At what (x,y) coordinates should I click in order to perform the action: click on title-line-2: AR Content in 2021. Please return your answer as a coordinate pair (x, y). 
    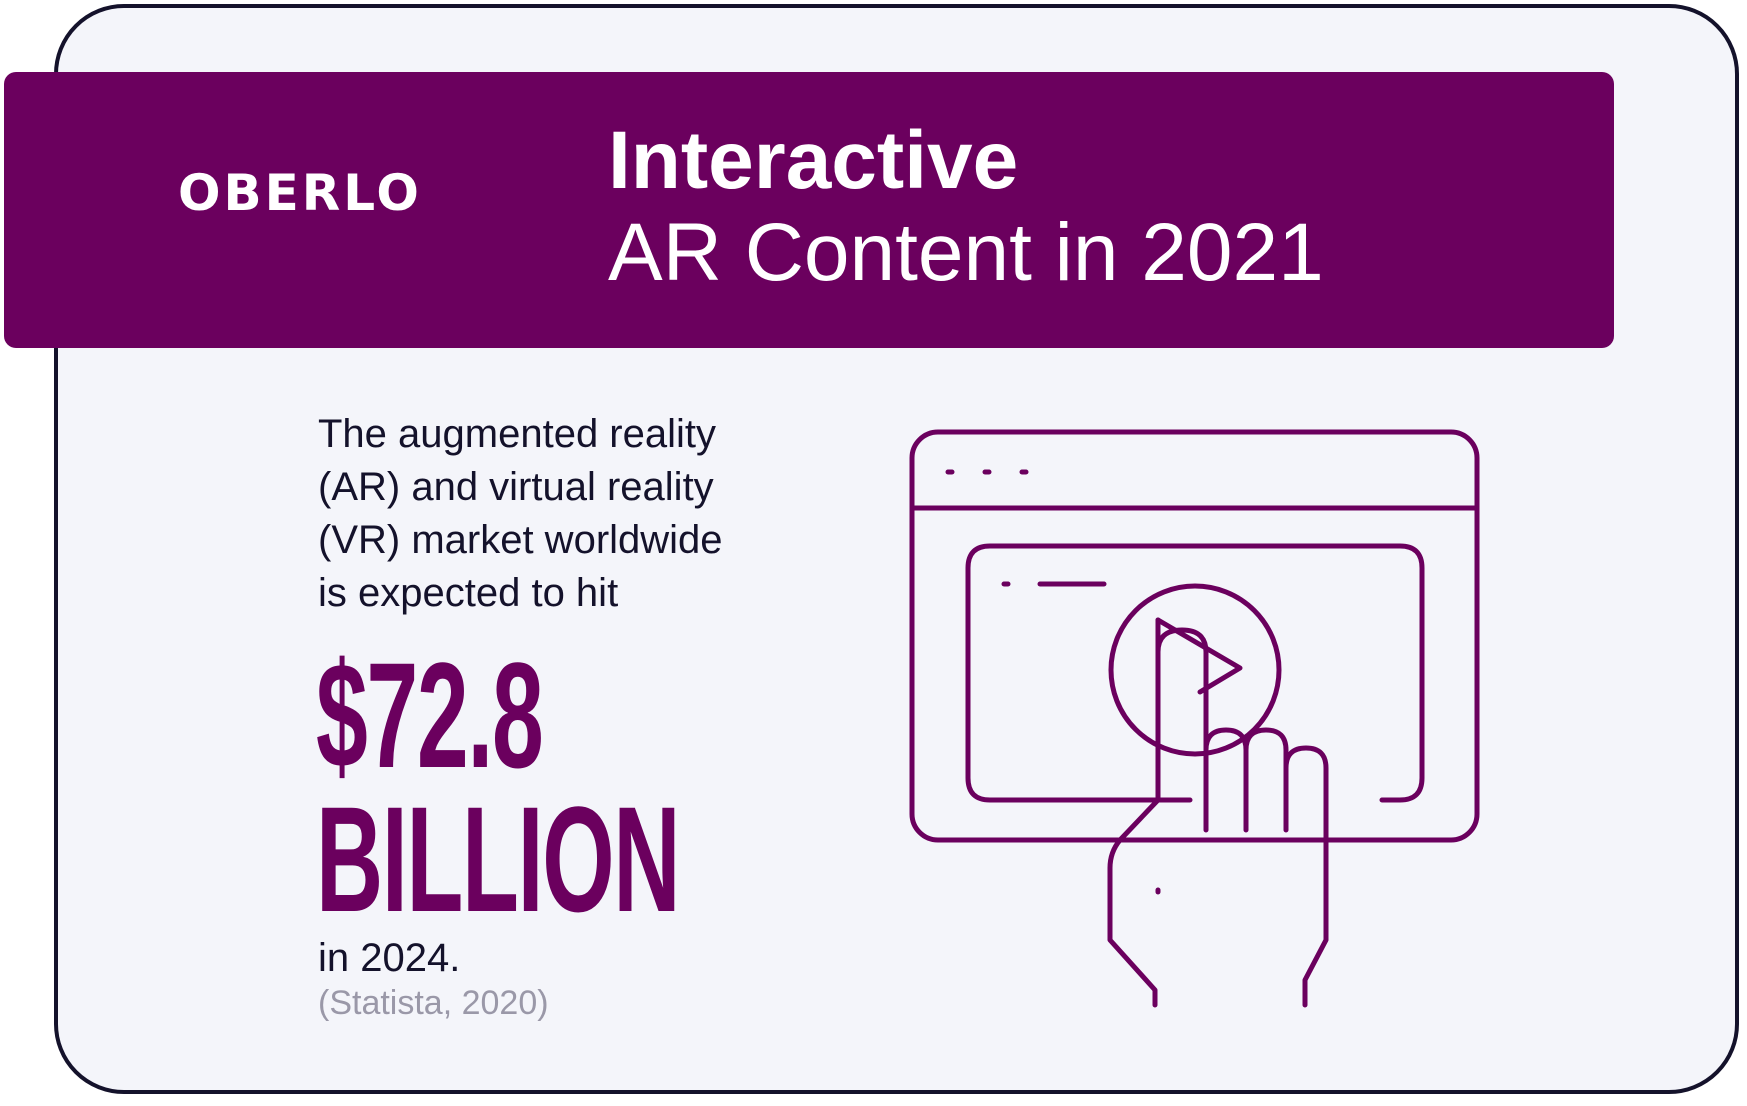
    Looking at the image, I should click on (966, 252).